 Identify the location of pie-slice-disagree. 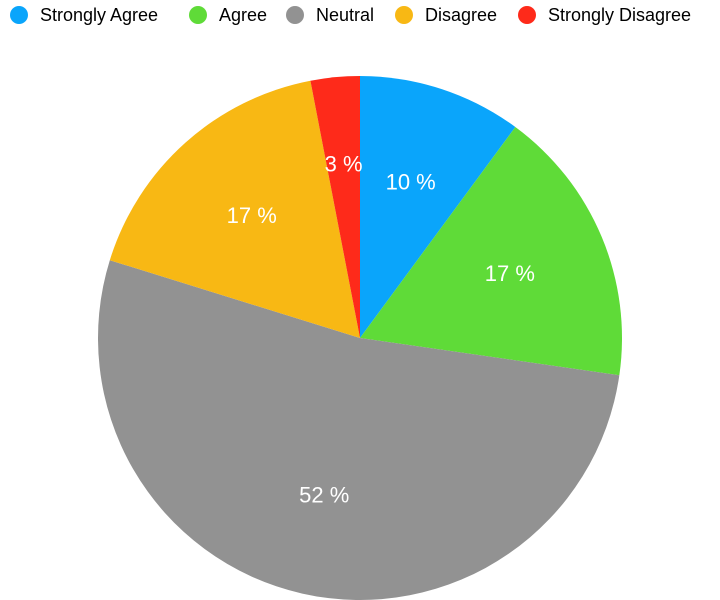
(234, 209).